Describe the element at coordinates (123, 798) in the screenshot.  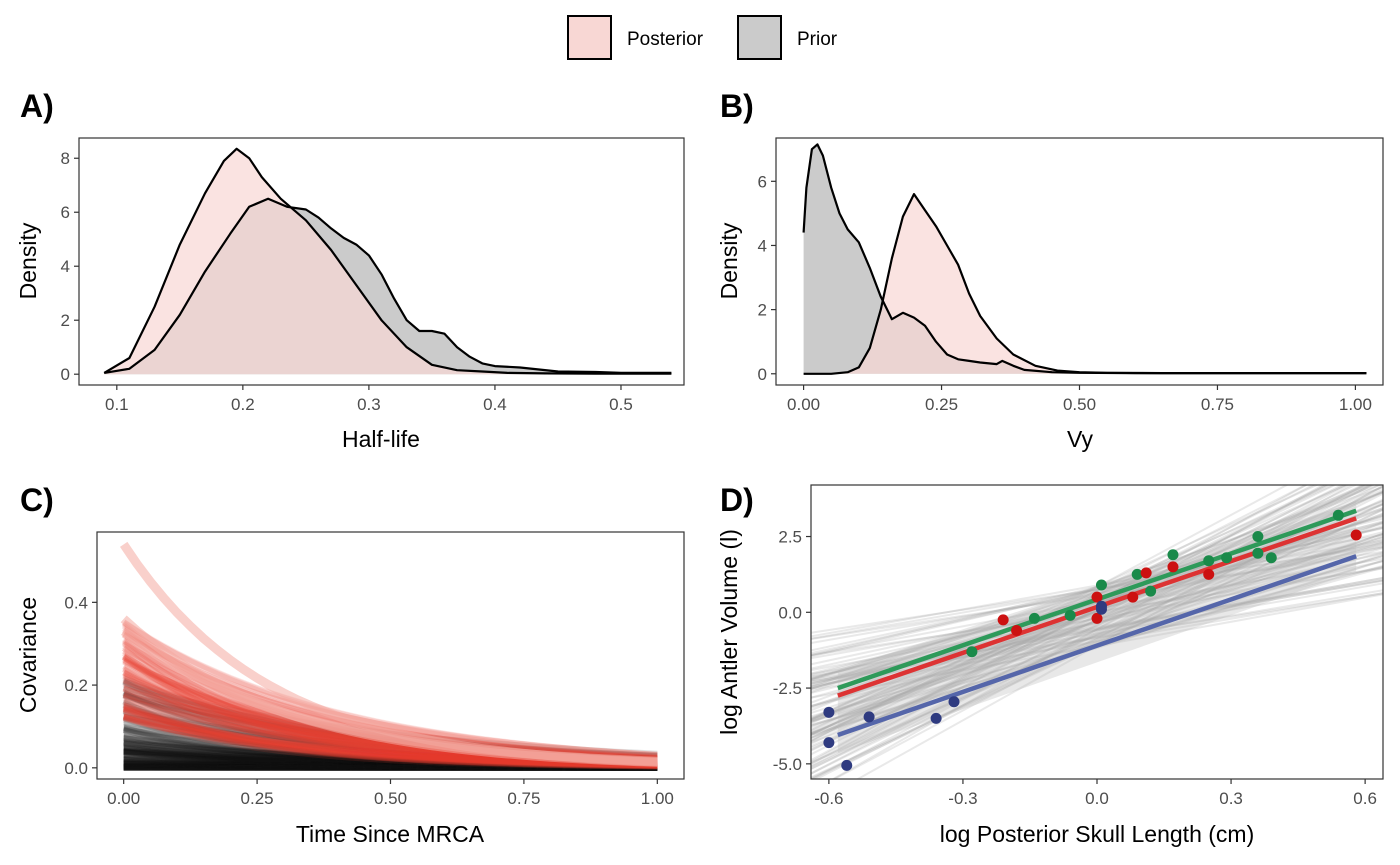
I see `panel-c-x-tick-label: 0.00` at that location.